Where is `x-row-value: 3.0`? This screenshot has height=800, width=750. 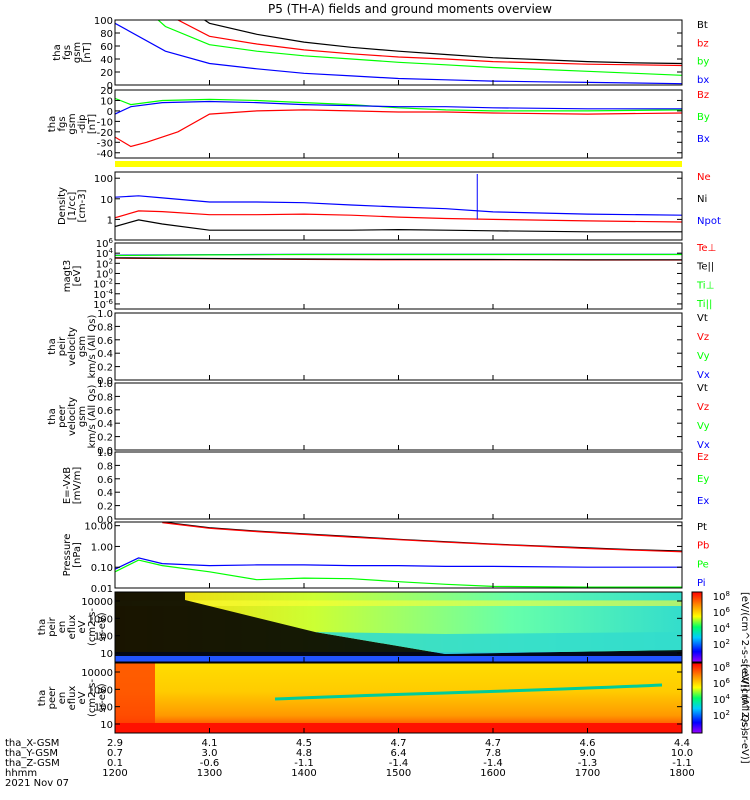
x-row-value: 3.0 is located at coordinates (210, 753).